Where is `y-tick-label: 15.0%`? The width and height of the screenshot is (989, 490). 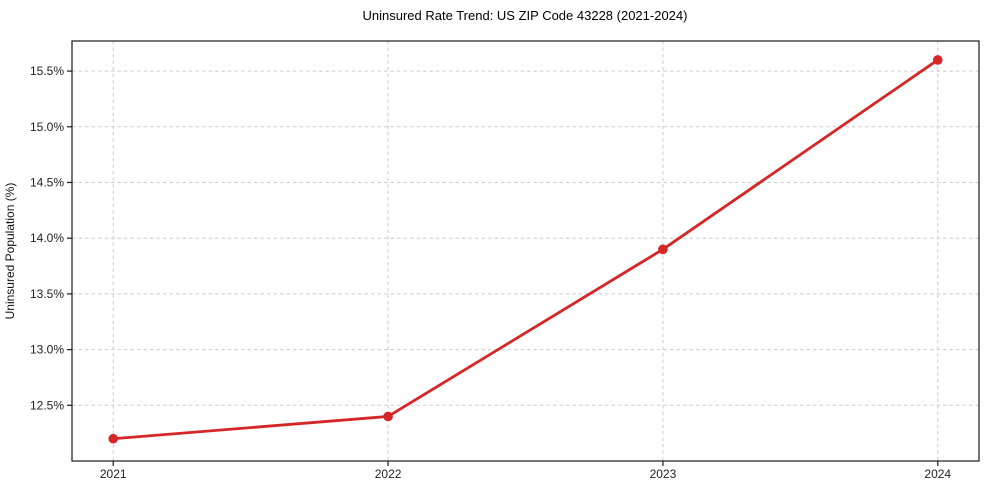 y-tick-label: 15.0% is located at coordinates (47, 127).